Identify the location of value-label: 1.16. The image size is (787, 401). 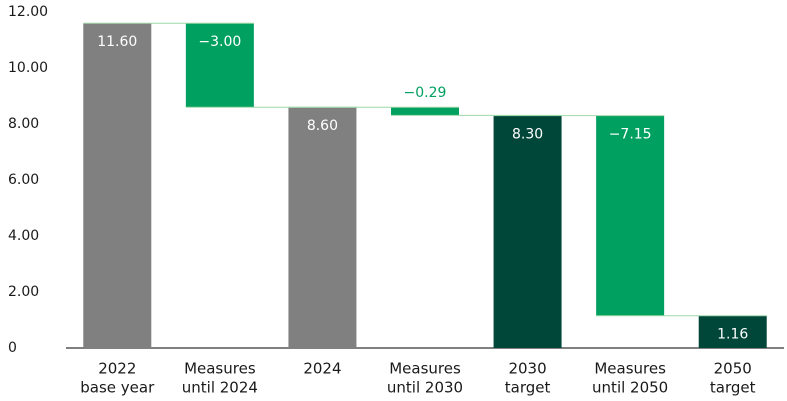
(732, 335).